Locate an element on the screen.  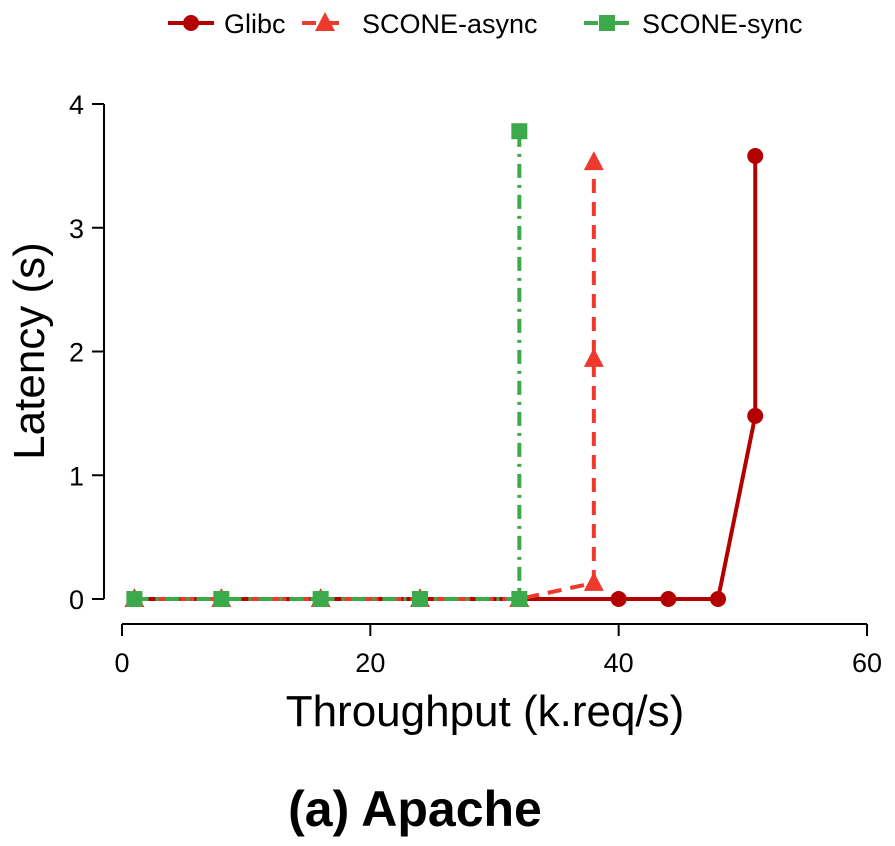
legend-item-scone-sync: SCONE-sync is located at coordinates (693, 24).